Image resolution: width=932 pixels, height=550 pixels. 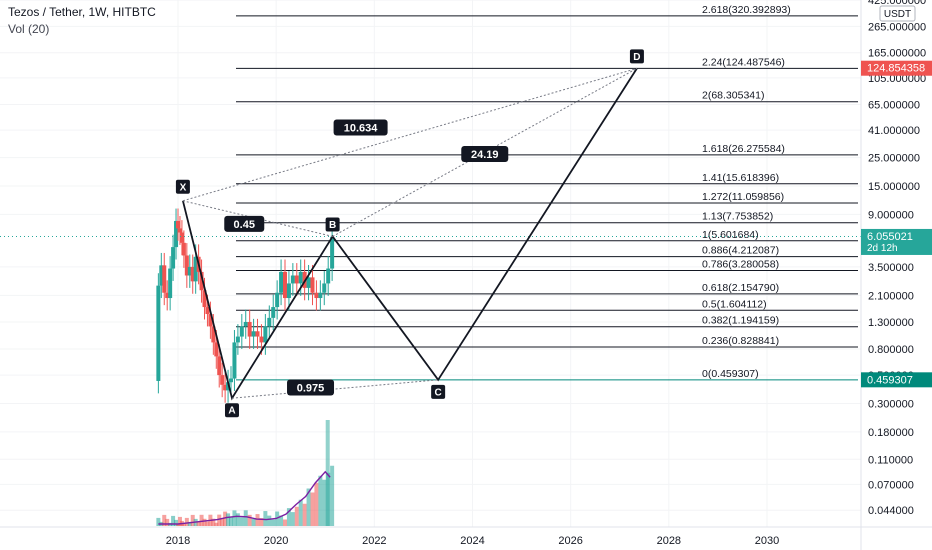 I want to click on time-axis: 2018 2020 2022 2024 2026 2028 2030, so click(x=472, y=541).